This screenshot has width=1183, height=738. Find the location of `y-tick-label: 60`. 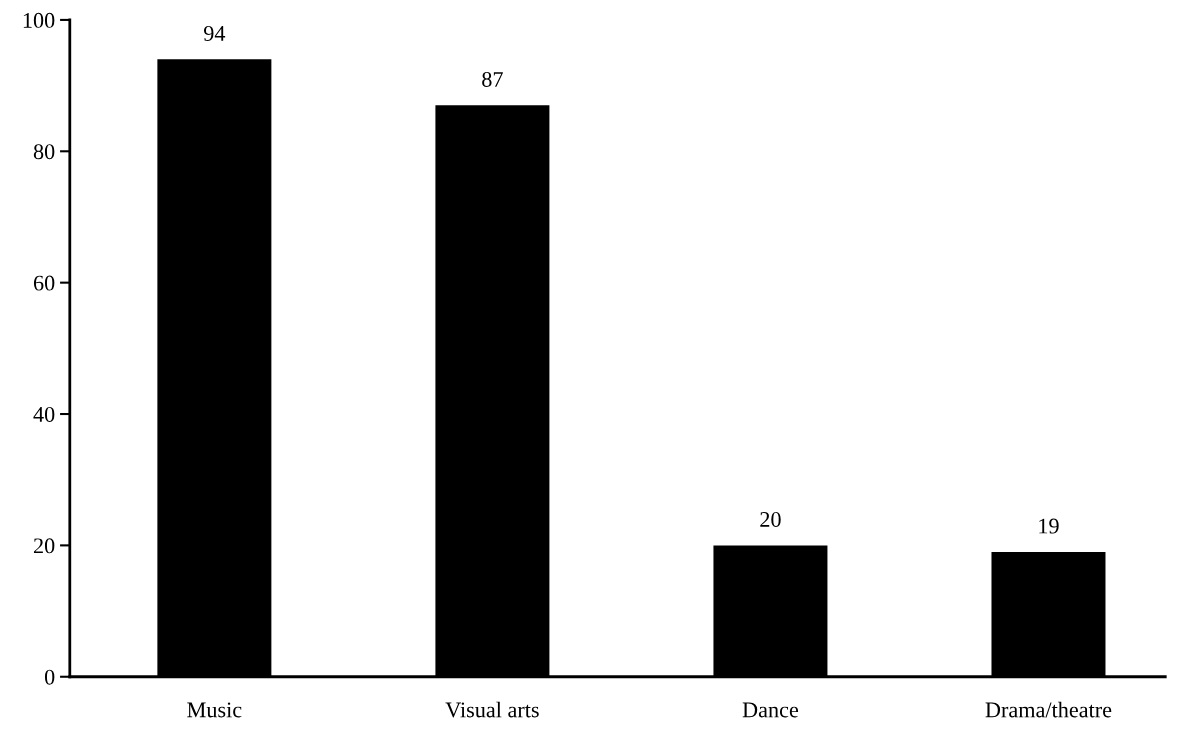

y-tick-label: 60 is located at coordinates (44, 283).